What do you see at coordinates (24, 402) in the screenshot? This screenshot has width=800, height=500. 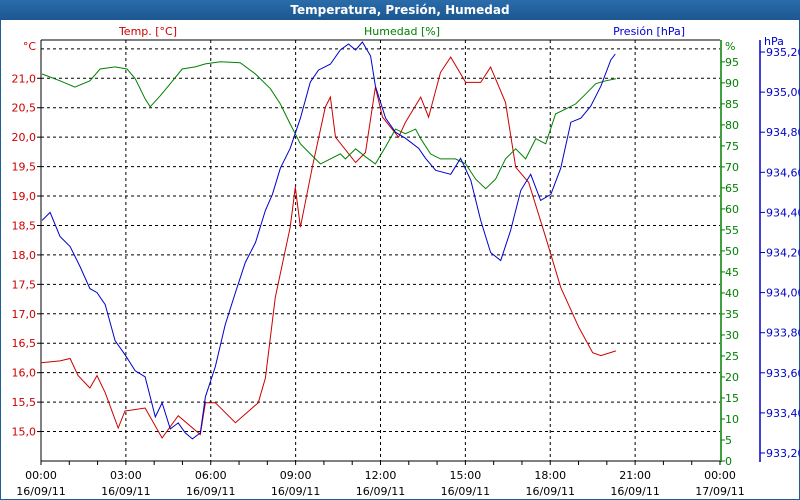 I see `temp-tick-label: 15,5` at bounding box center [24, 402].